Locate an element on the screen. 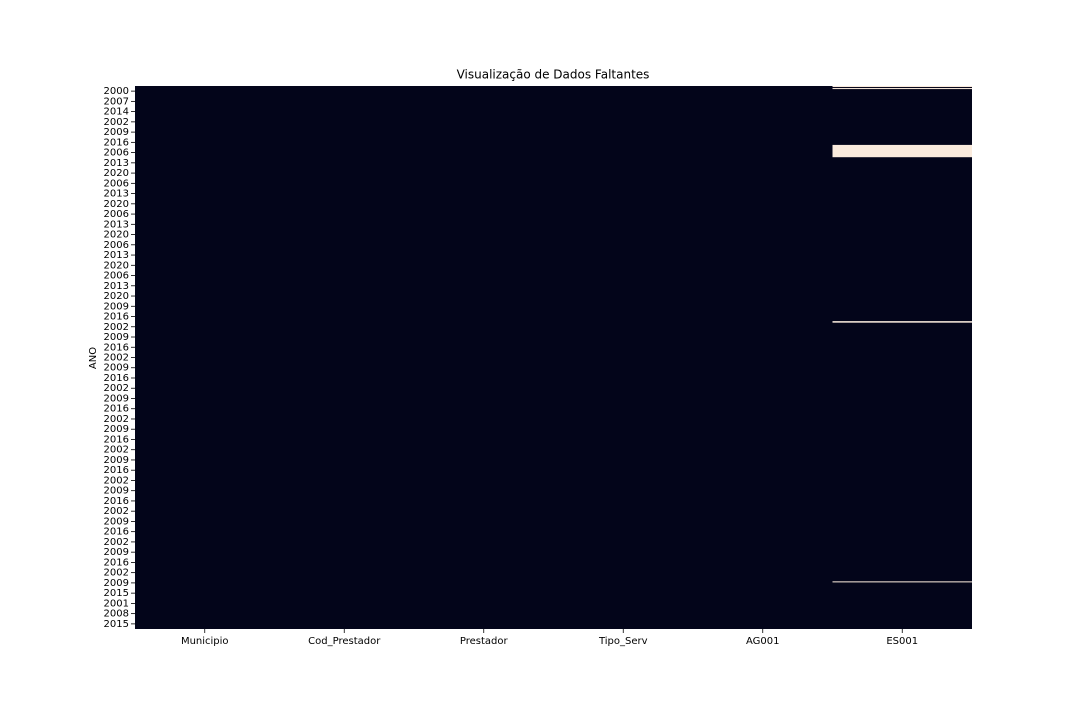  x-tick-label: Cod_Prestador is located at coordinates (344, 641).